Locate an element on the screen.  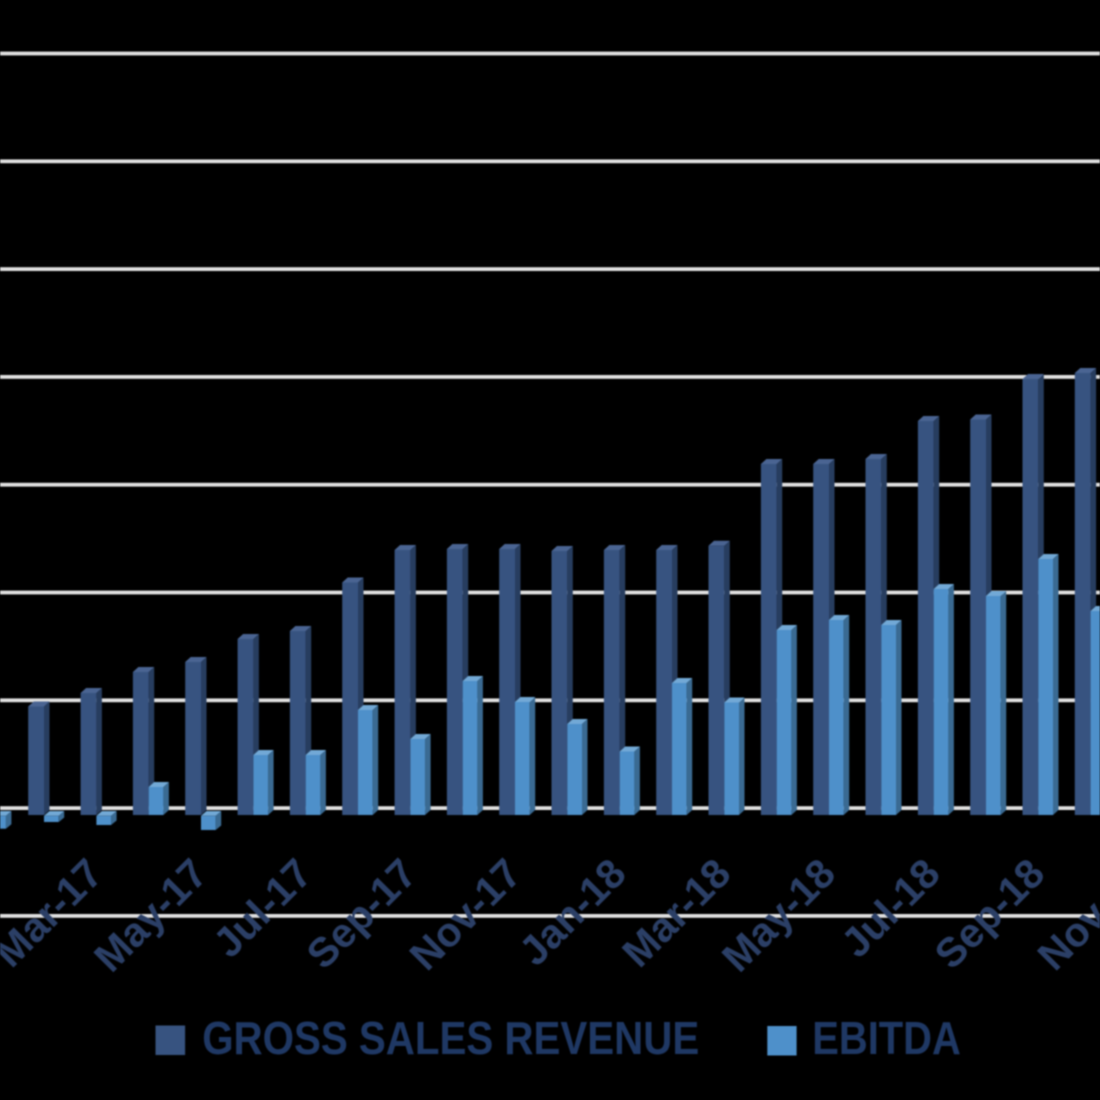
svg-text: EBITDA is located at coordinates (886, 1038).